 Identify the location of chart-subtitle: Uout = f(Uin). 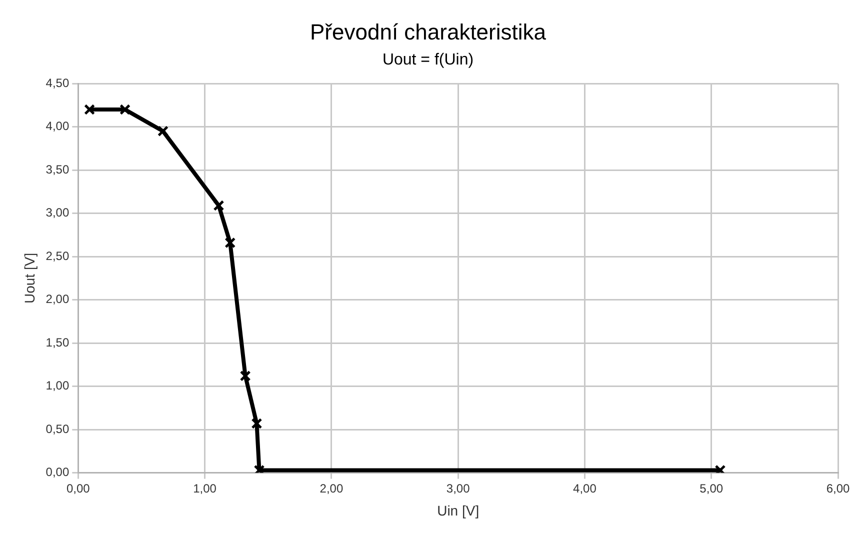
(428, 59).